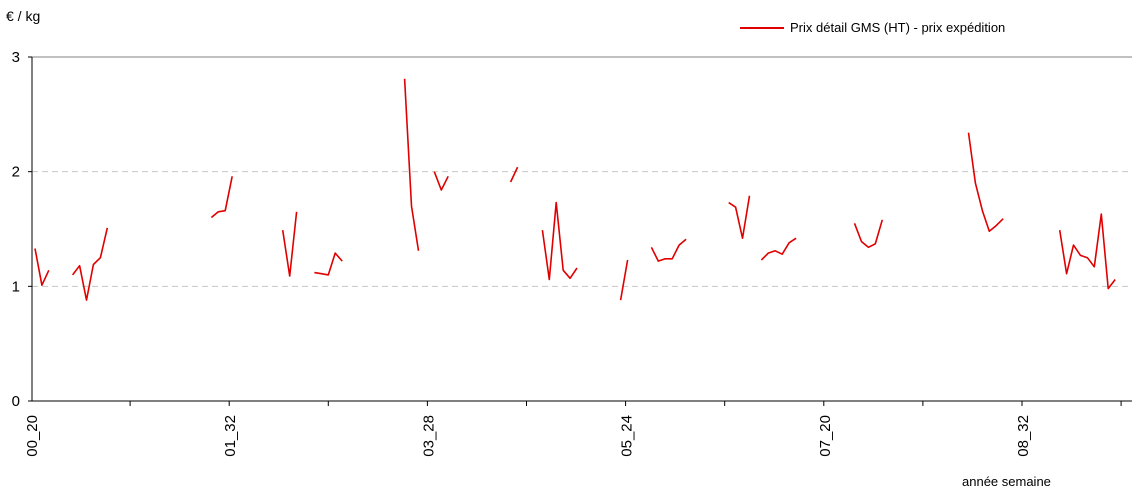 The image size is (1137, 494). I want to click on legend-swatch, so click(762, 27).